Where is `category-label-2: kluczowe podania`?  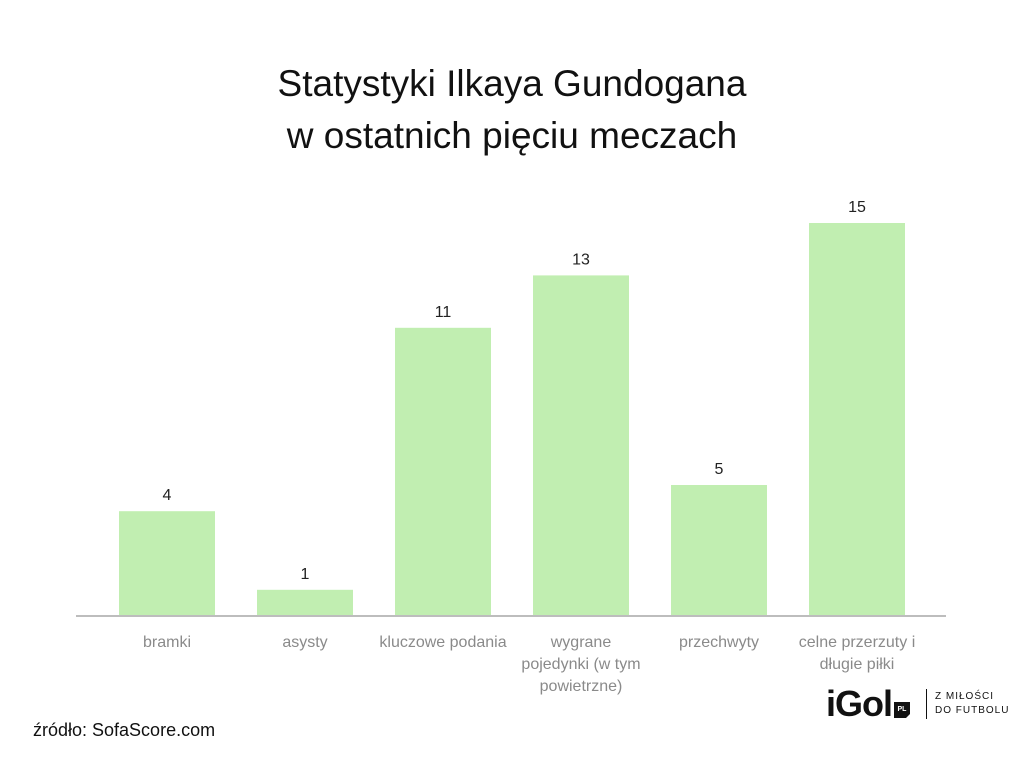
category-label-2: kluczowe podania is located at coordinates (442, 642).